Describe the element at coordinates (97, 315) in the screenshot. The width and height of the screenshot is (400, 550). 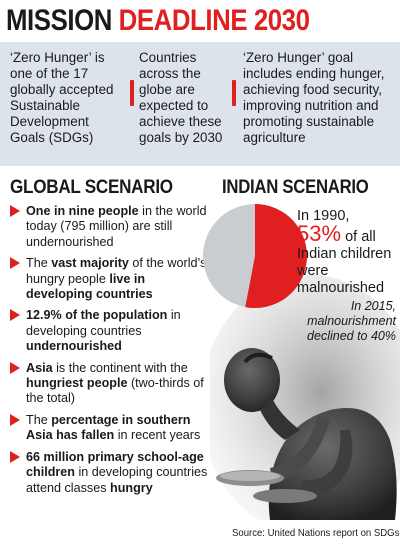
I see `bullet-text-run: 12.9% of the population` at that location.